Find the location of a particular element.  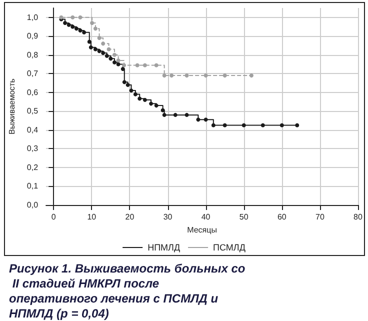

y-tick-label: 0,4 is located at coordinates (32, 129).